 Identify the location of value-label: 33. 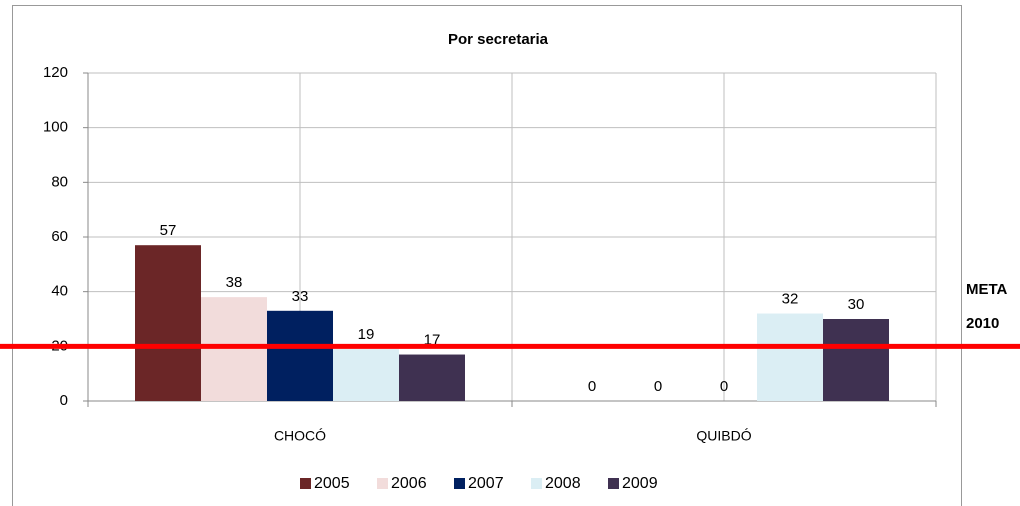
(300, 296).